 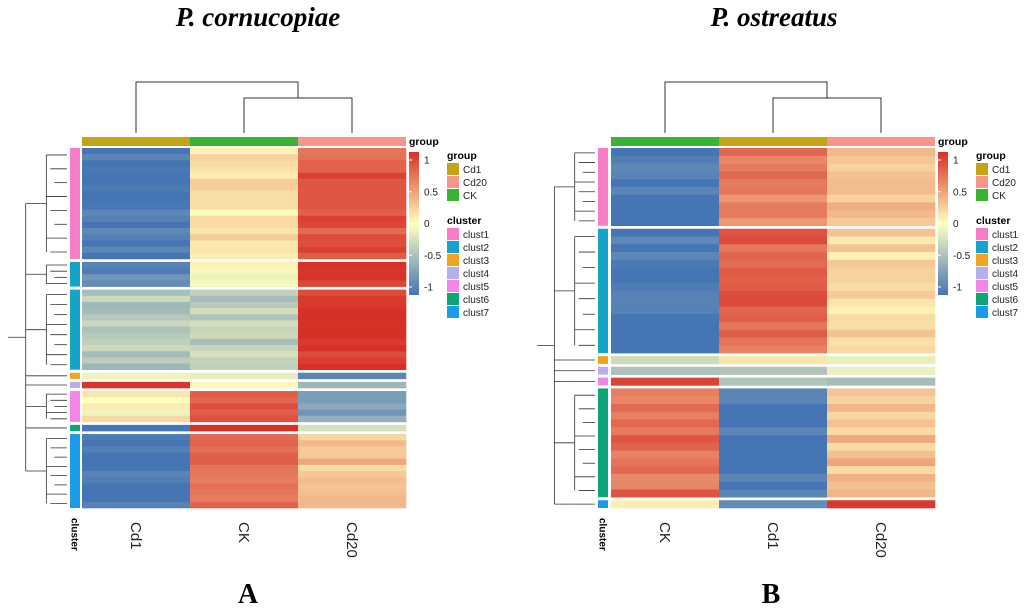 What do you see at coordinates (476, 248) in the screenshot?
I see `cluster-legend-label: clust2` at bounding box center [476, 248].